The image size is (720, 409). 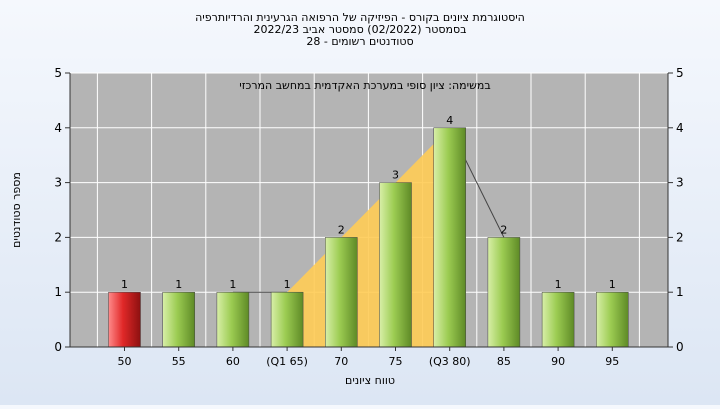 I want to click on x-tick-label-4: (Q1 65), so click(x=287, y=361).